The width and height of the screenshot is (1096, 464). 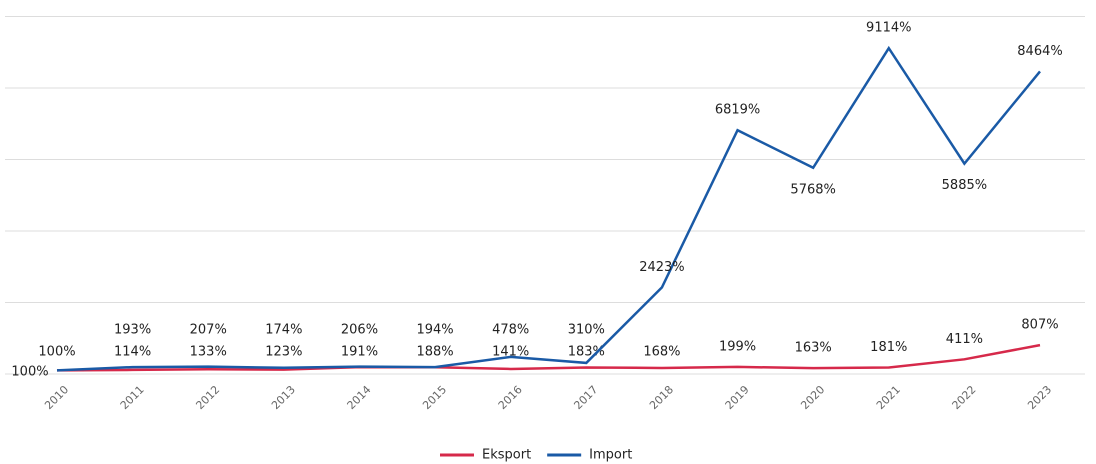 I want to click on x-tick-label: 2015, so click(x=434, y=397).